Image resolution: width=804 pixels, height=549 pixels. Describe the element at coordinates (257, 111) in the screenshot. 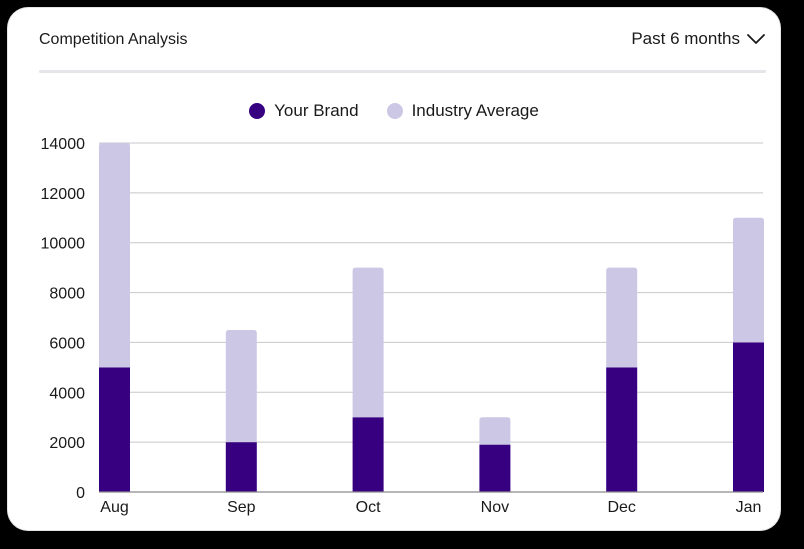

I see `legend-dot-your-brand` at that location.